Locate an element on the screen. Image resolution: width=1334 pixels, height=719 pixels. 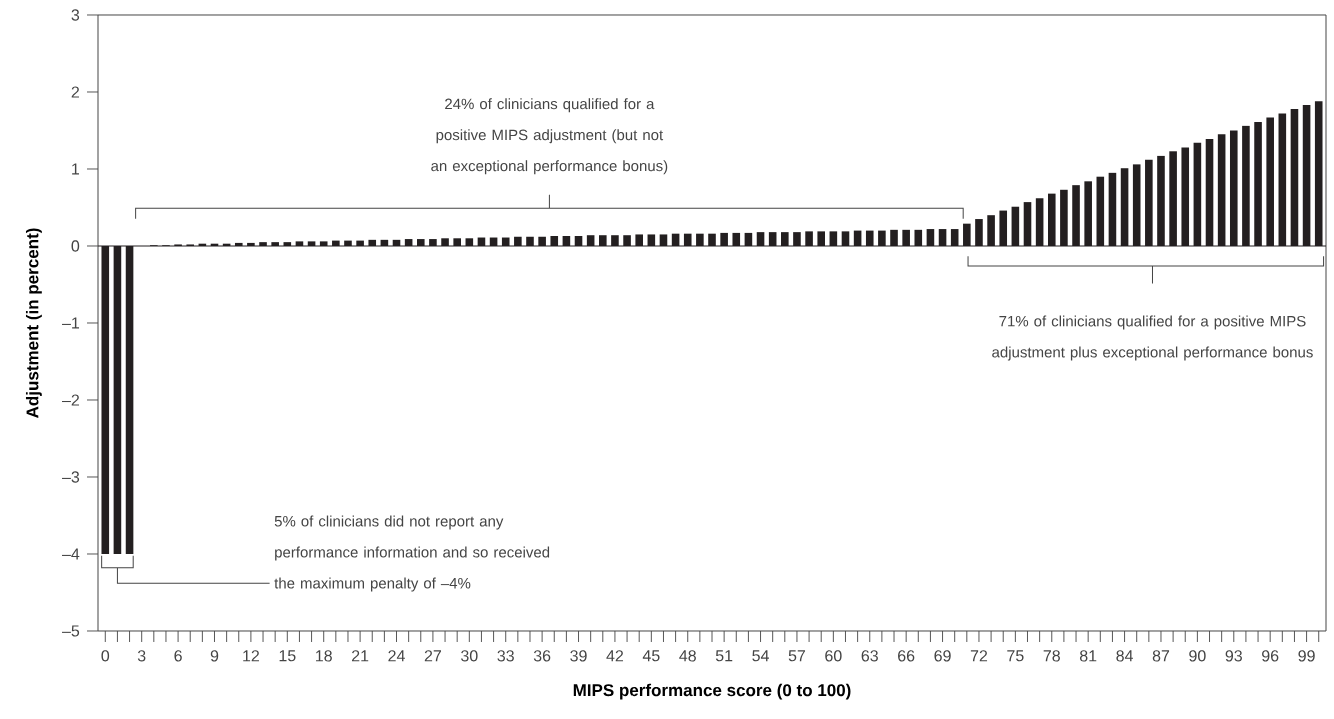
x-tick-label: 81 is located at coordinates (1088, 656).